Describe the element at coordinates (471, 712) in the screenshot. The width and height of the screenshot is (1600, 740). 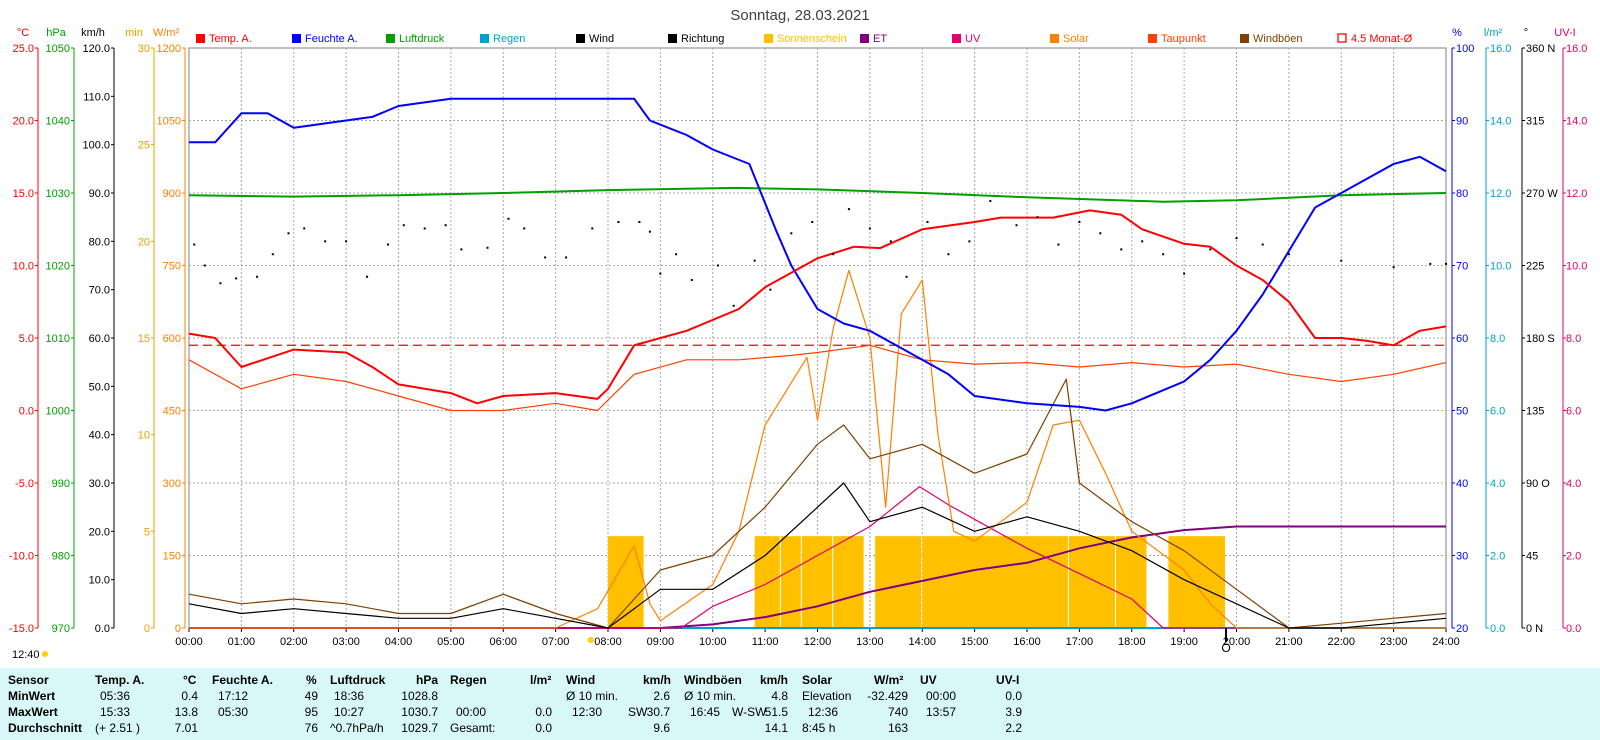
I see `stats-rain-max-time: 00:00` at that location.